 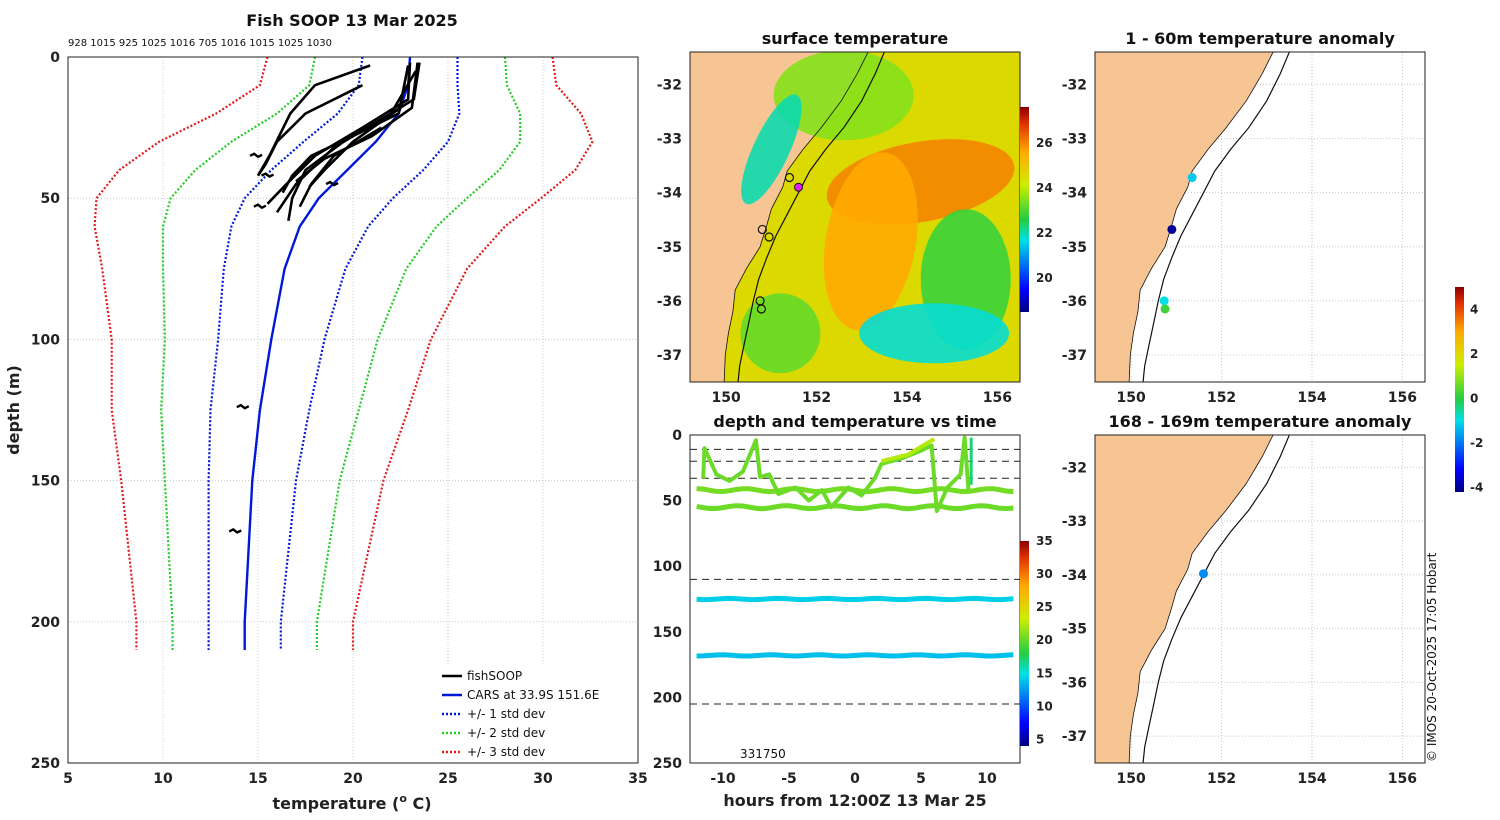 What do you see at coordinates (854, 421) in the screenshot?
I see `timeseries-title: depth and temperature vs time` at bounding box center [854, 421].